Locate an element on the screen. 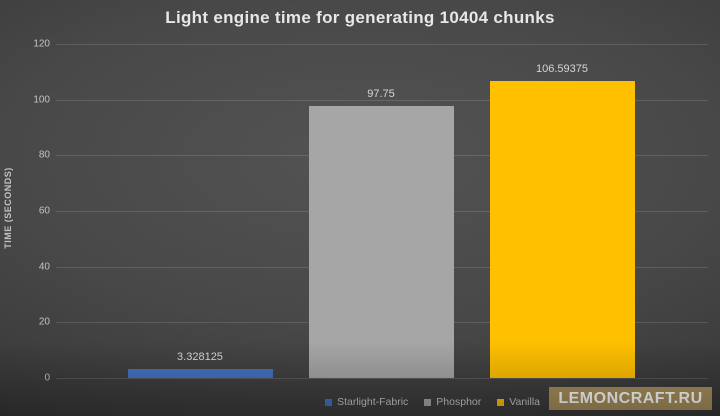 Image resolution: width=720 pixels, height=416 pixels. legend-label: Vanilla is located at coordinates (524, 402).